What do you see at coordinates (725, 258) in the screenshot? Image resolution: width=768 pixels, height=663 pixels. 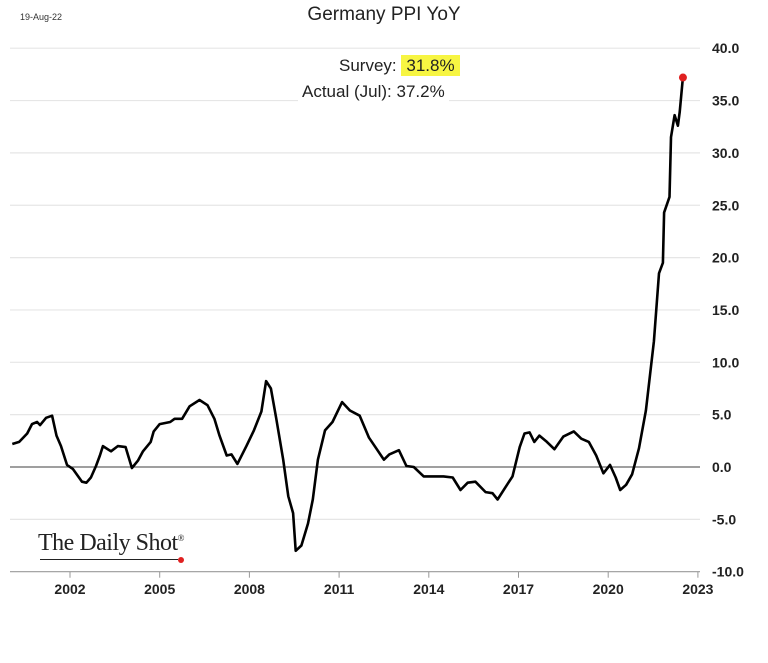 I see `y-tick-label: 20.0` at bounding box center [725, 258].